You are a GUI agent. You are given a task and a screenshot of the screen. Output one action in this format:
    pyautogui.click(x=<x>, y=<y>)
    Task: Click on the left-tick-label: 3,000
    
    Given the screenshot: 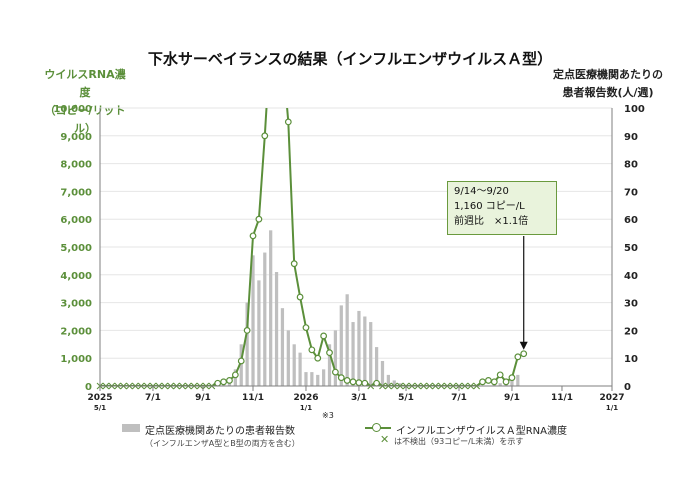 What is the action you would take?
    pyautogui.click(x=76, y=304)
    